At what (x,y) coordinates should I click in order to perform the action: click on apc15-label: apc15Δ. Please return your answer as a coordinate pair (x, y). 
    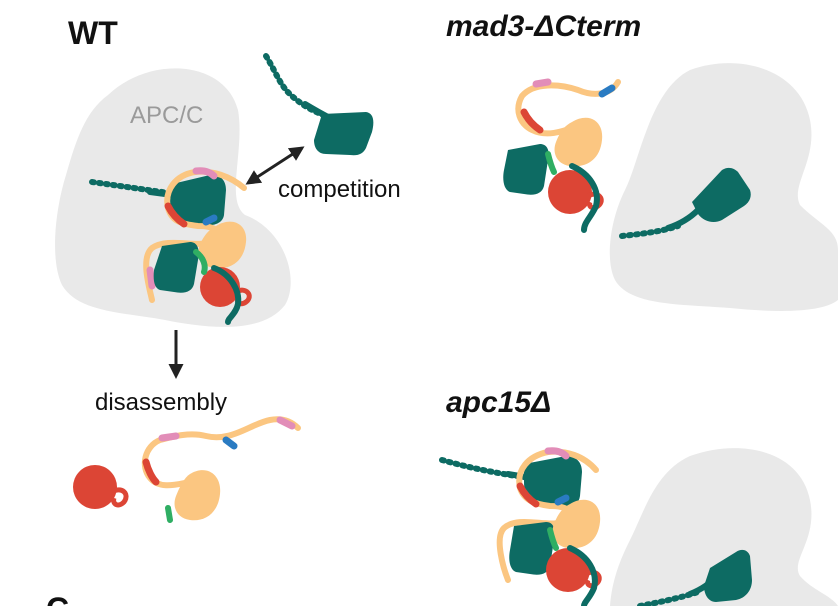
    Looking at the image, I should click on (498, 402).